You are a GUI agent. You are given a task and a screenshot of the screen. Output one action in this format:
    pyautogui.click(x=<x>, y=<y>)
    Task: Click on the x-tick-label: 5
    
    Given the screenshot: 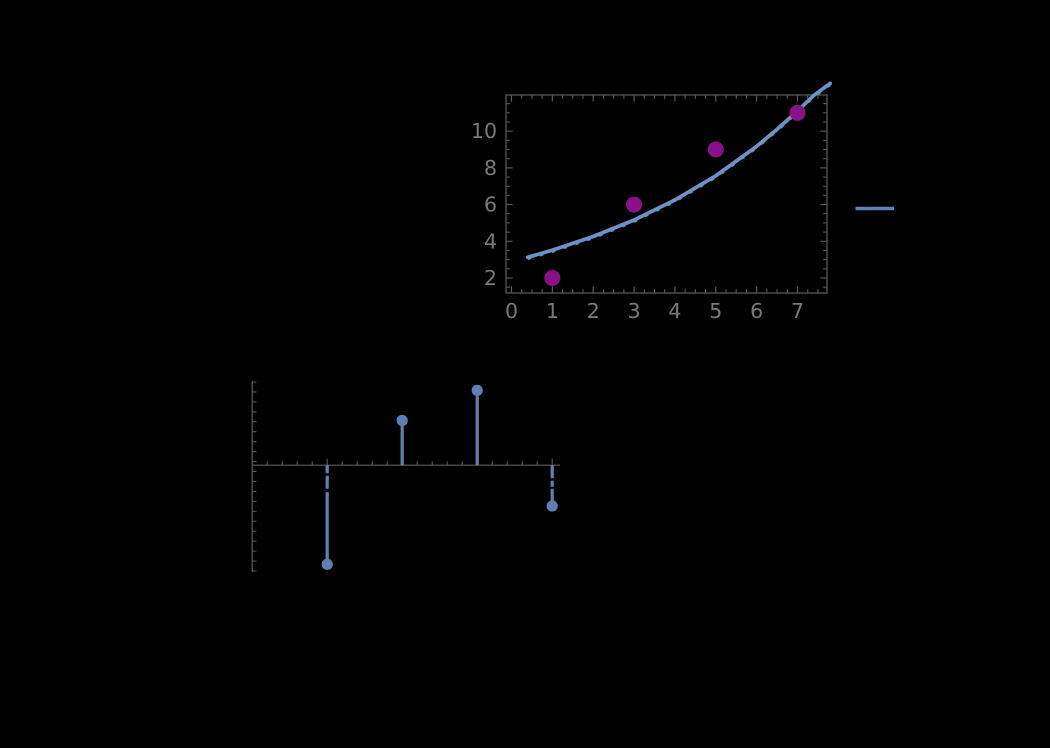 What is the action you would take?
    pyautogui.click(x=715, y=311)
    